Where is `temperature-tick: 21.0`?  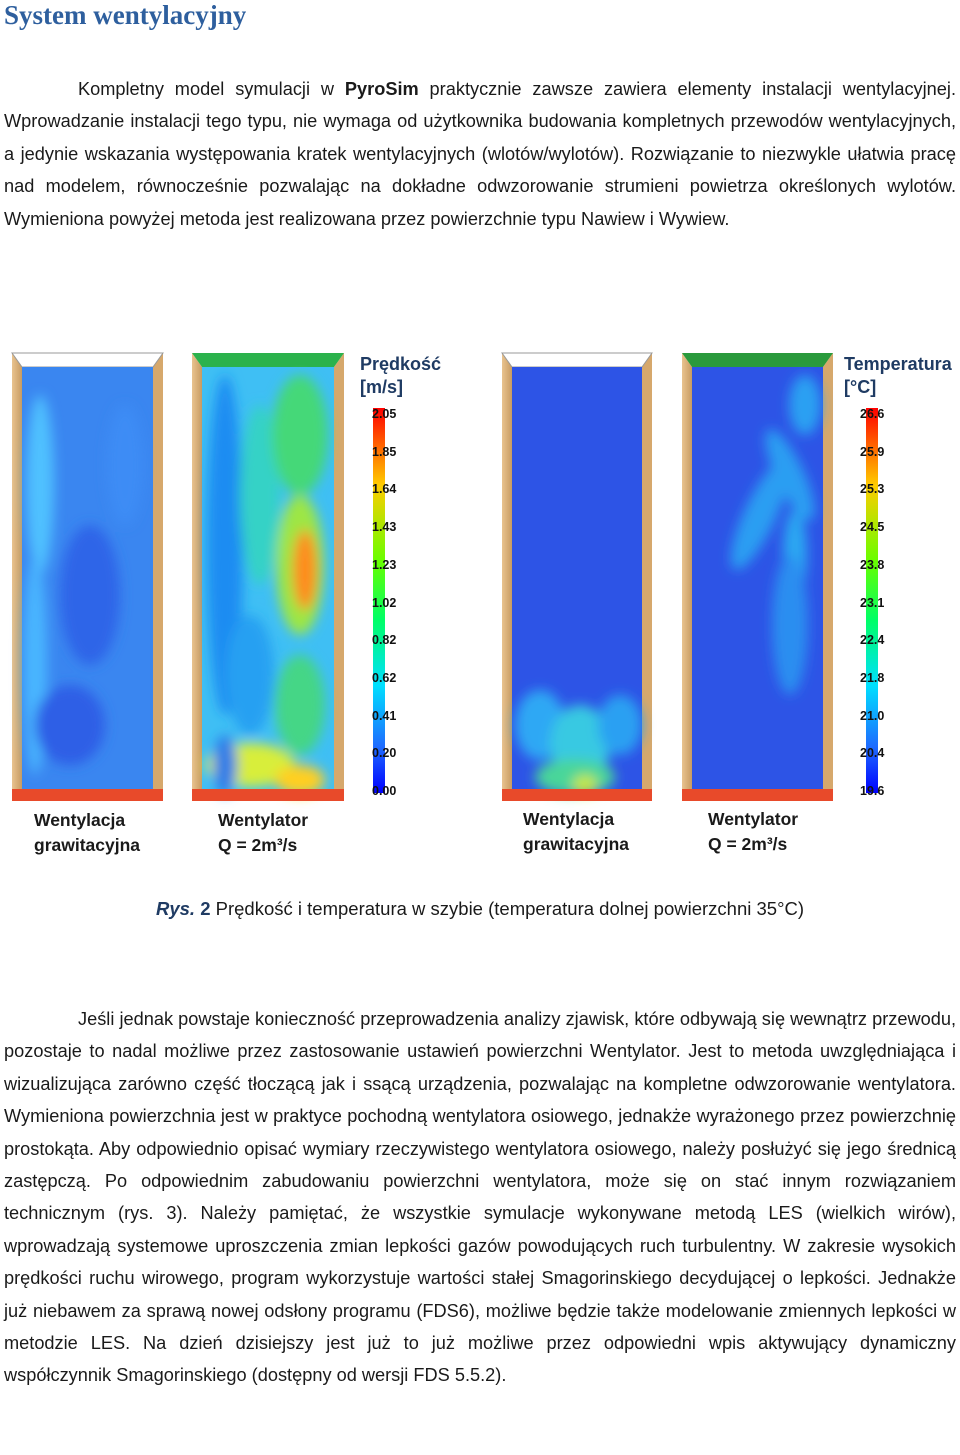
temperature-tick: 21.0 is located at coordinates (872, 715).